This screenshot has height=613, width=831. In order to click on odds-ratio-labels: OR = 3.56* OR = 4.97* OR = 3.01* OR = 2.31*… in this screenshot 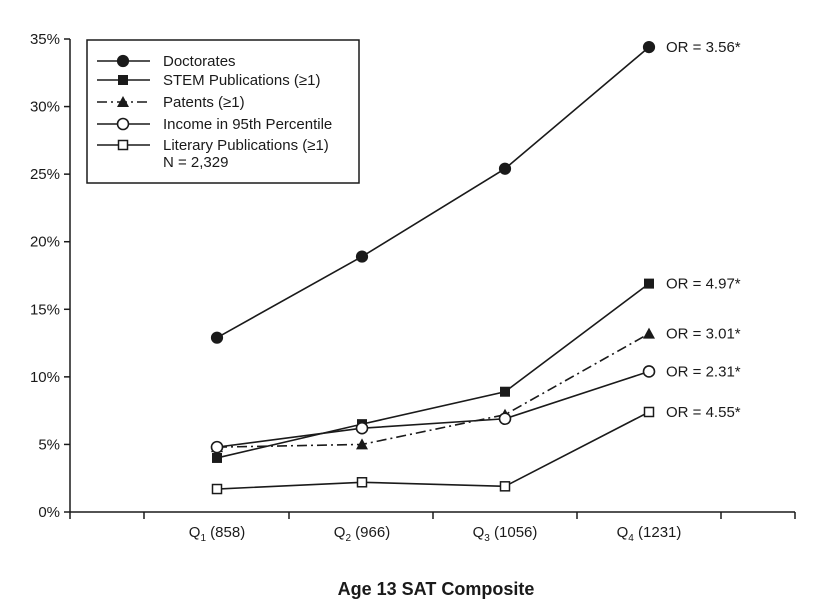, I will do `click(703, 230)`.